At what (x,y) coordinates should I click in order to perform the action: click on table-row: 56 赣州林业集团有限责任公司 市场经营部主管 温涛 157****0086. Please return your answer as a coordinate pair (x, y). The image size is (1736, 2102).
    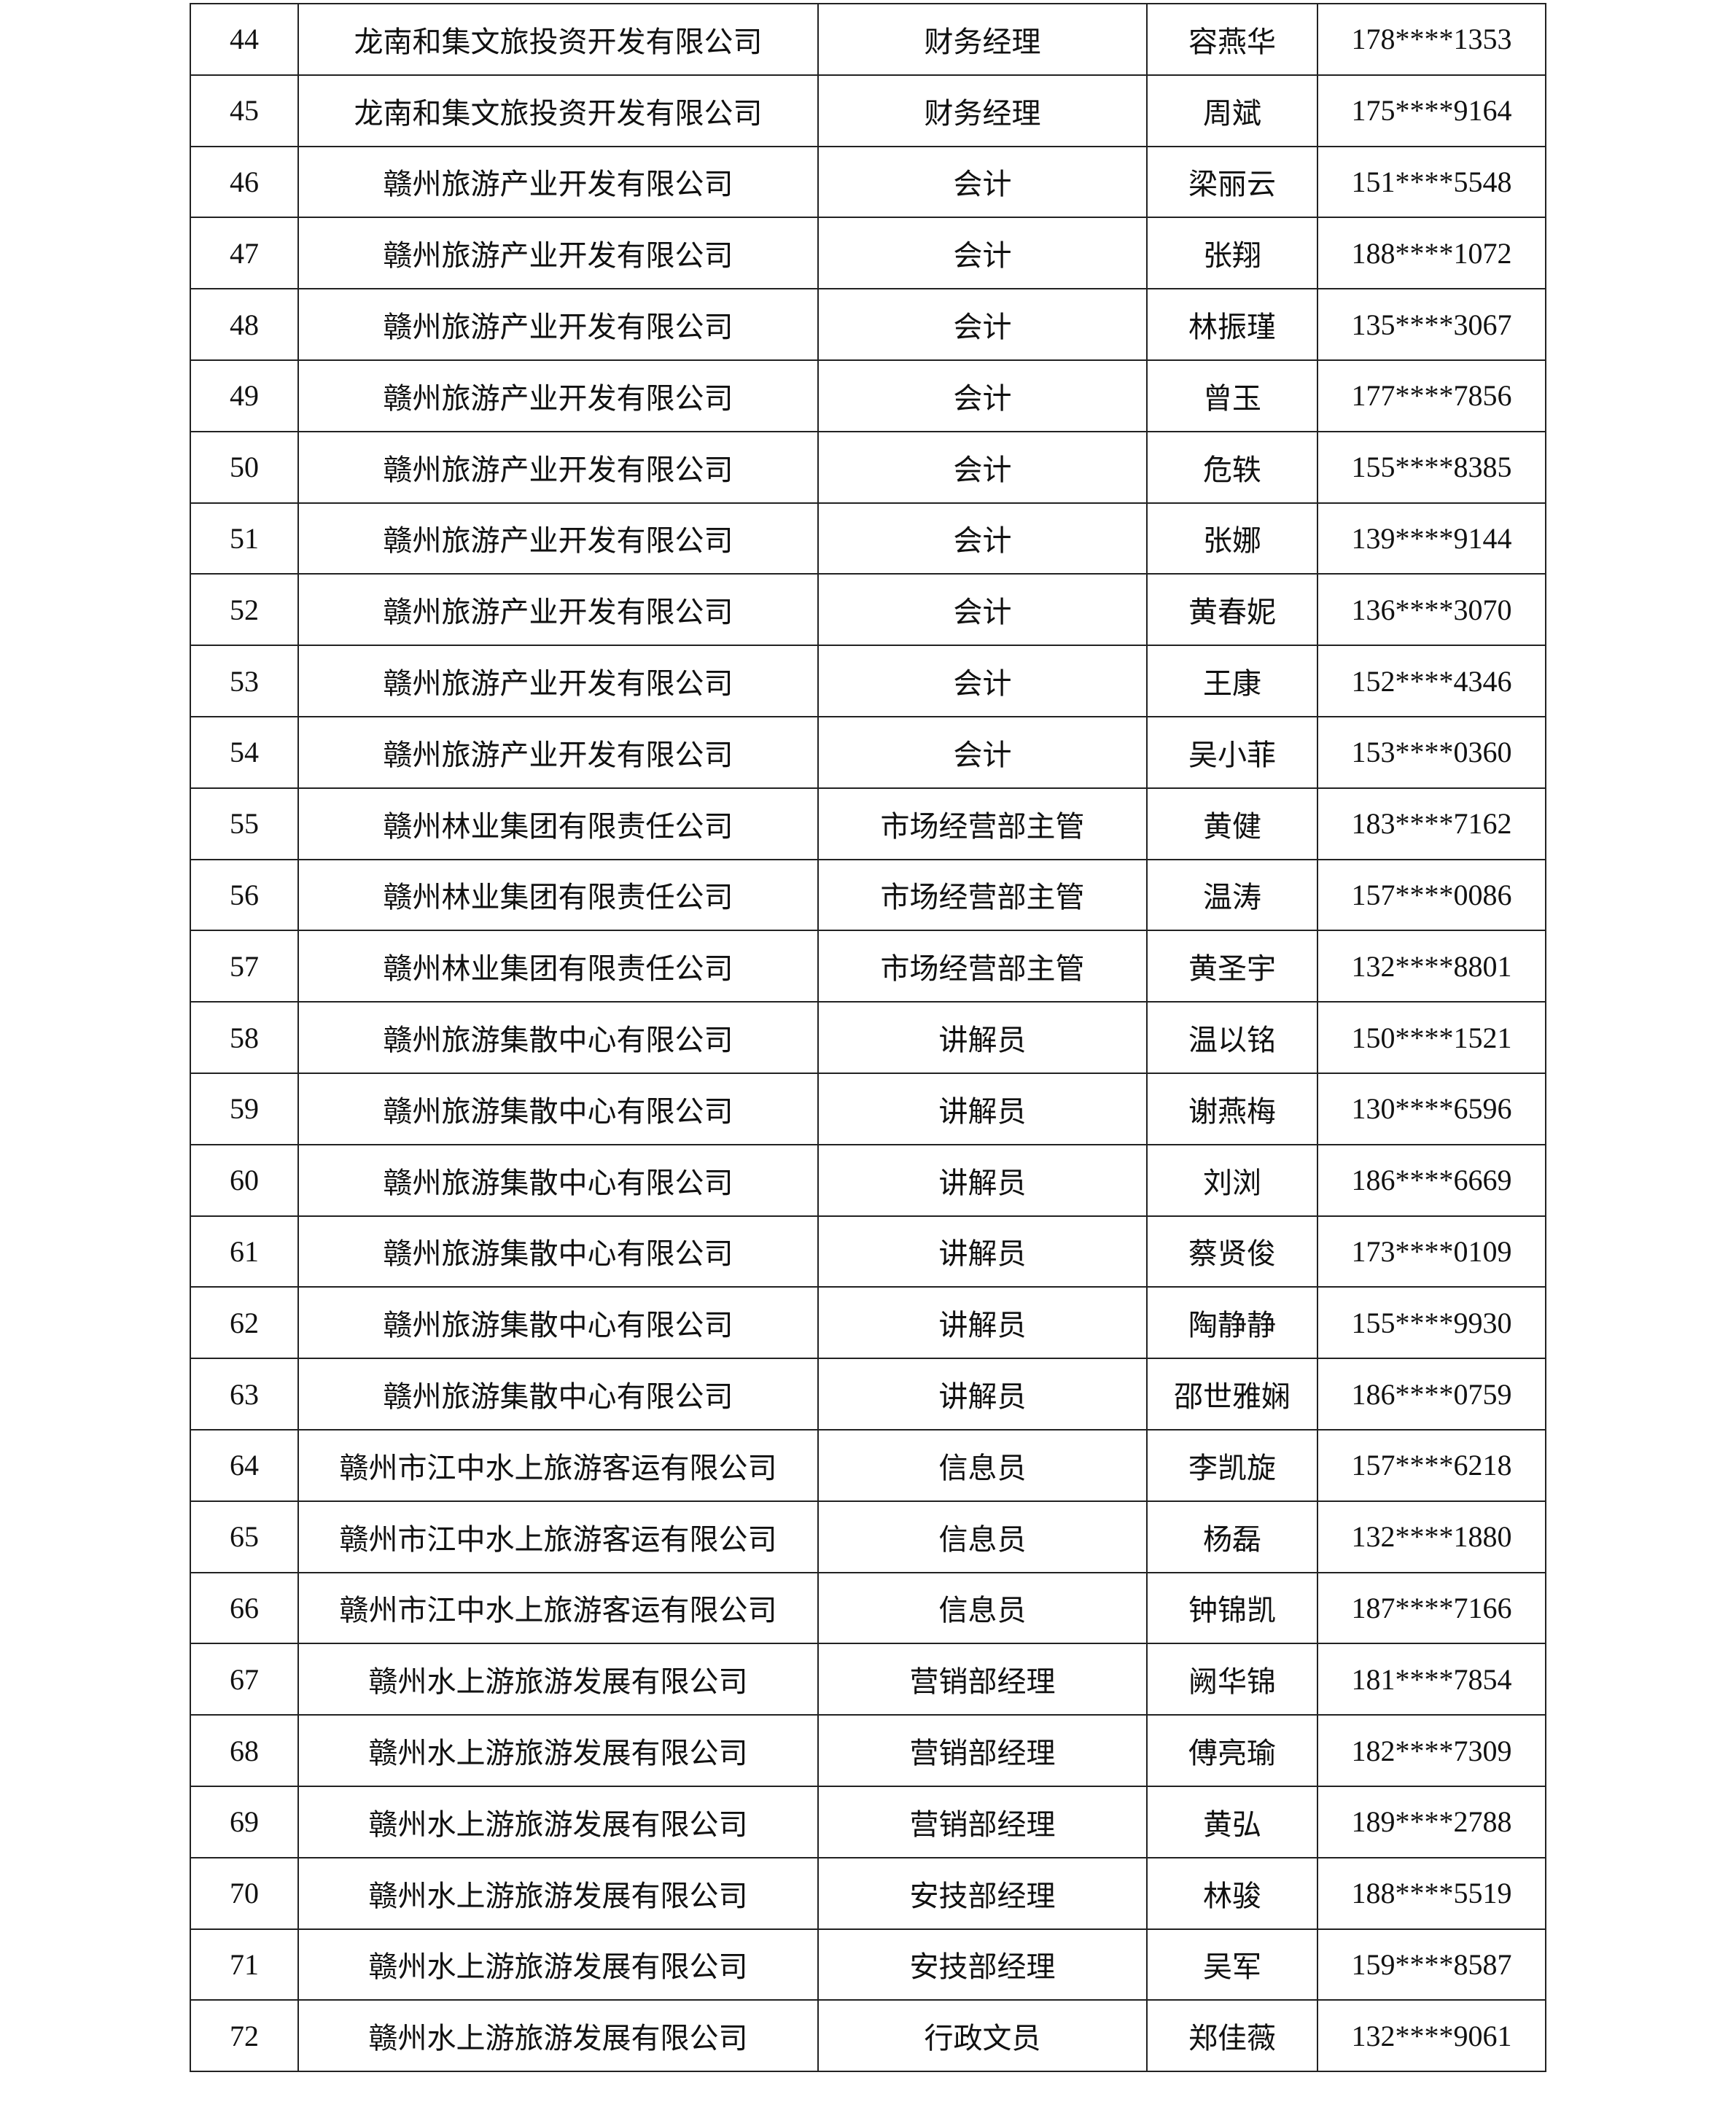
    Looking at the image, I should click on (868, 895).